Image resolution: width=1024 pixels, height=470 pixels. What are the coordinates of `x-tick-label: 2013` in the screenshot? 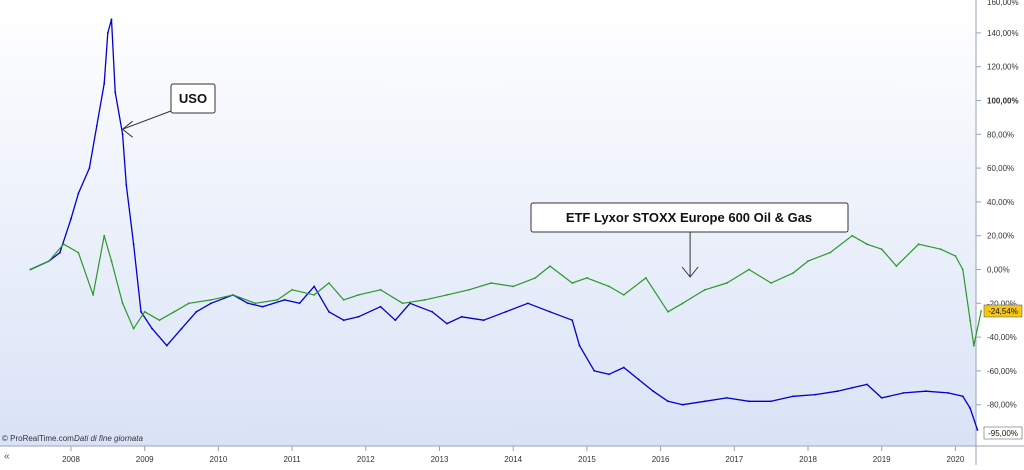 It's located at (440, 459).